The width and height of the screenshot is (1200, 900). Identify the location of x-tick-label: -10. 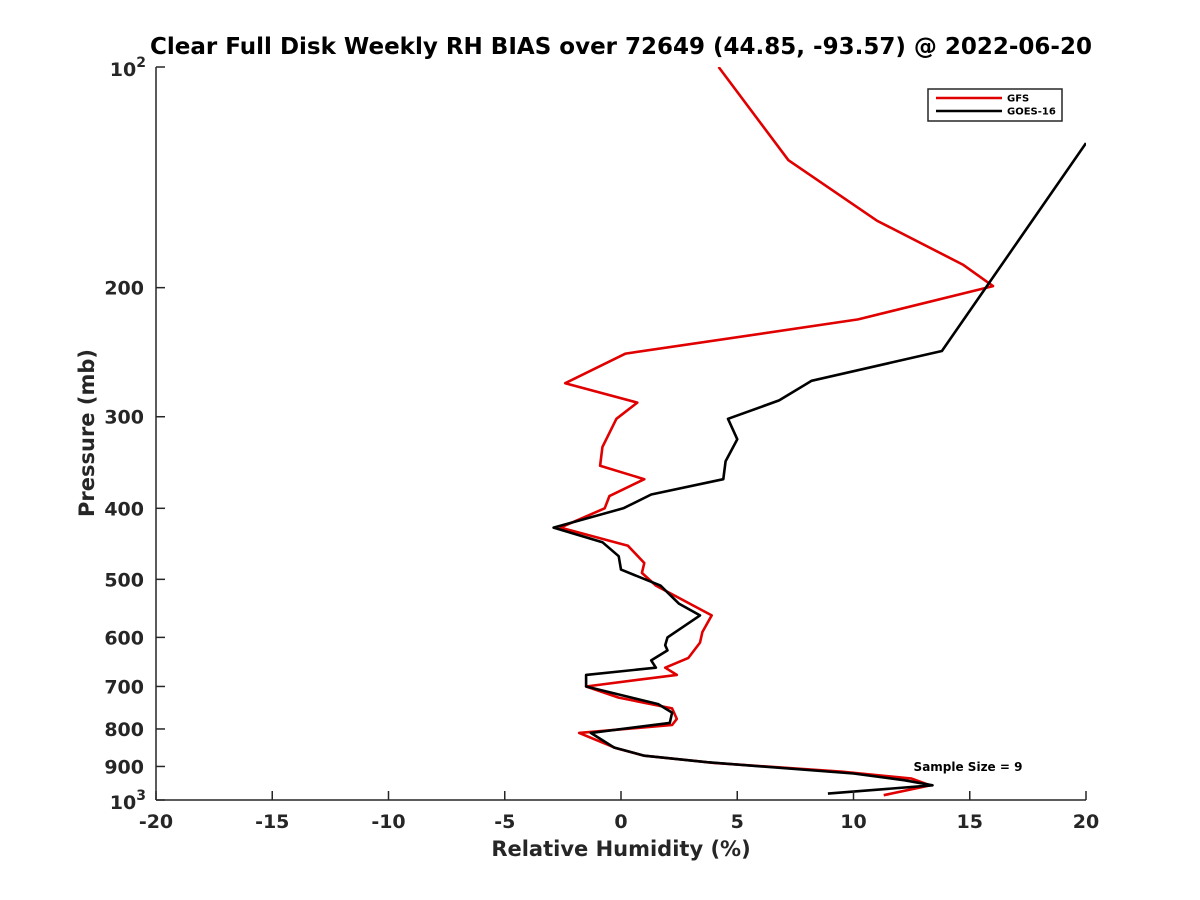
(388, 822).